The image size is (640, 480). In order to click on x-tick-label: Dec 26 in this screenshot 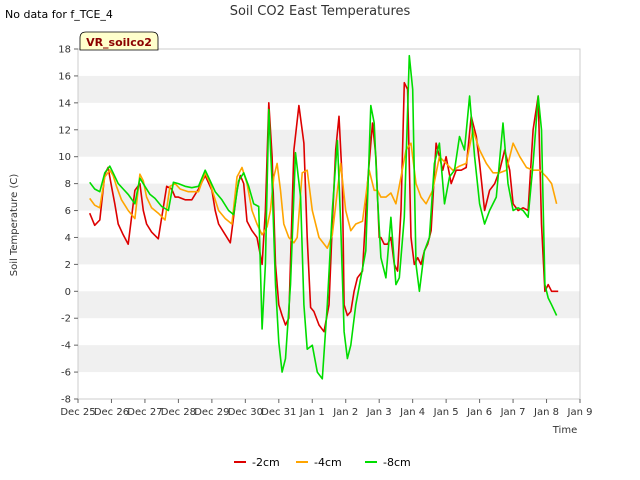, I will do `click(111, 412)`.